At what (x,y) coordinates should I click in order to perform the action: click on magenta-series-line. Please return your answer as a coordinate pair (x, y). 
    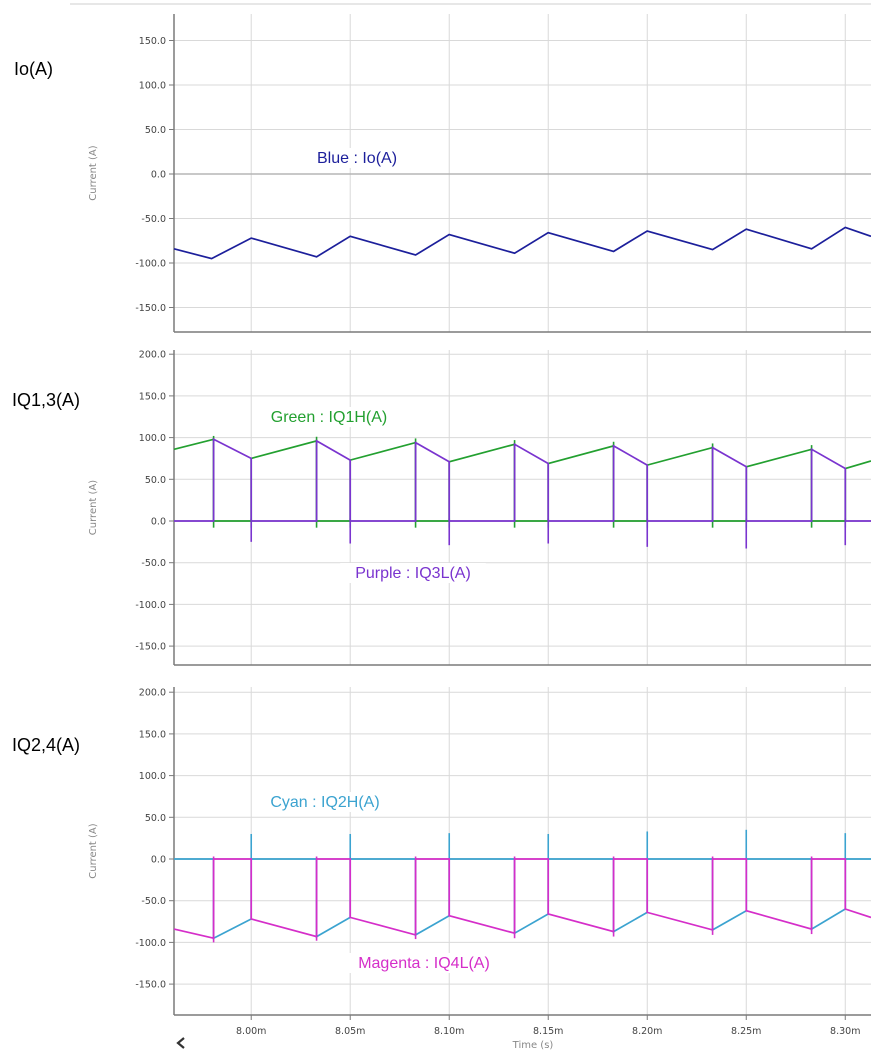
    Looking at the image, I should click on (522, 899).